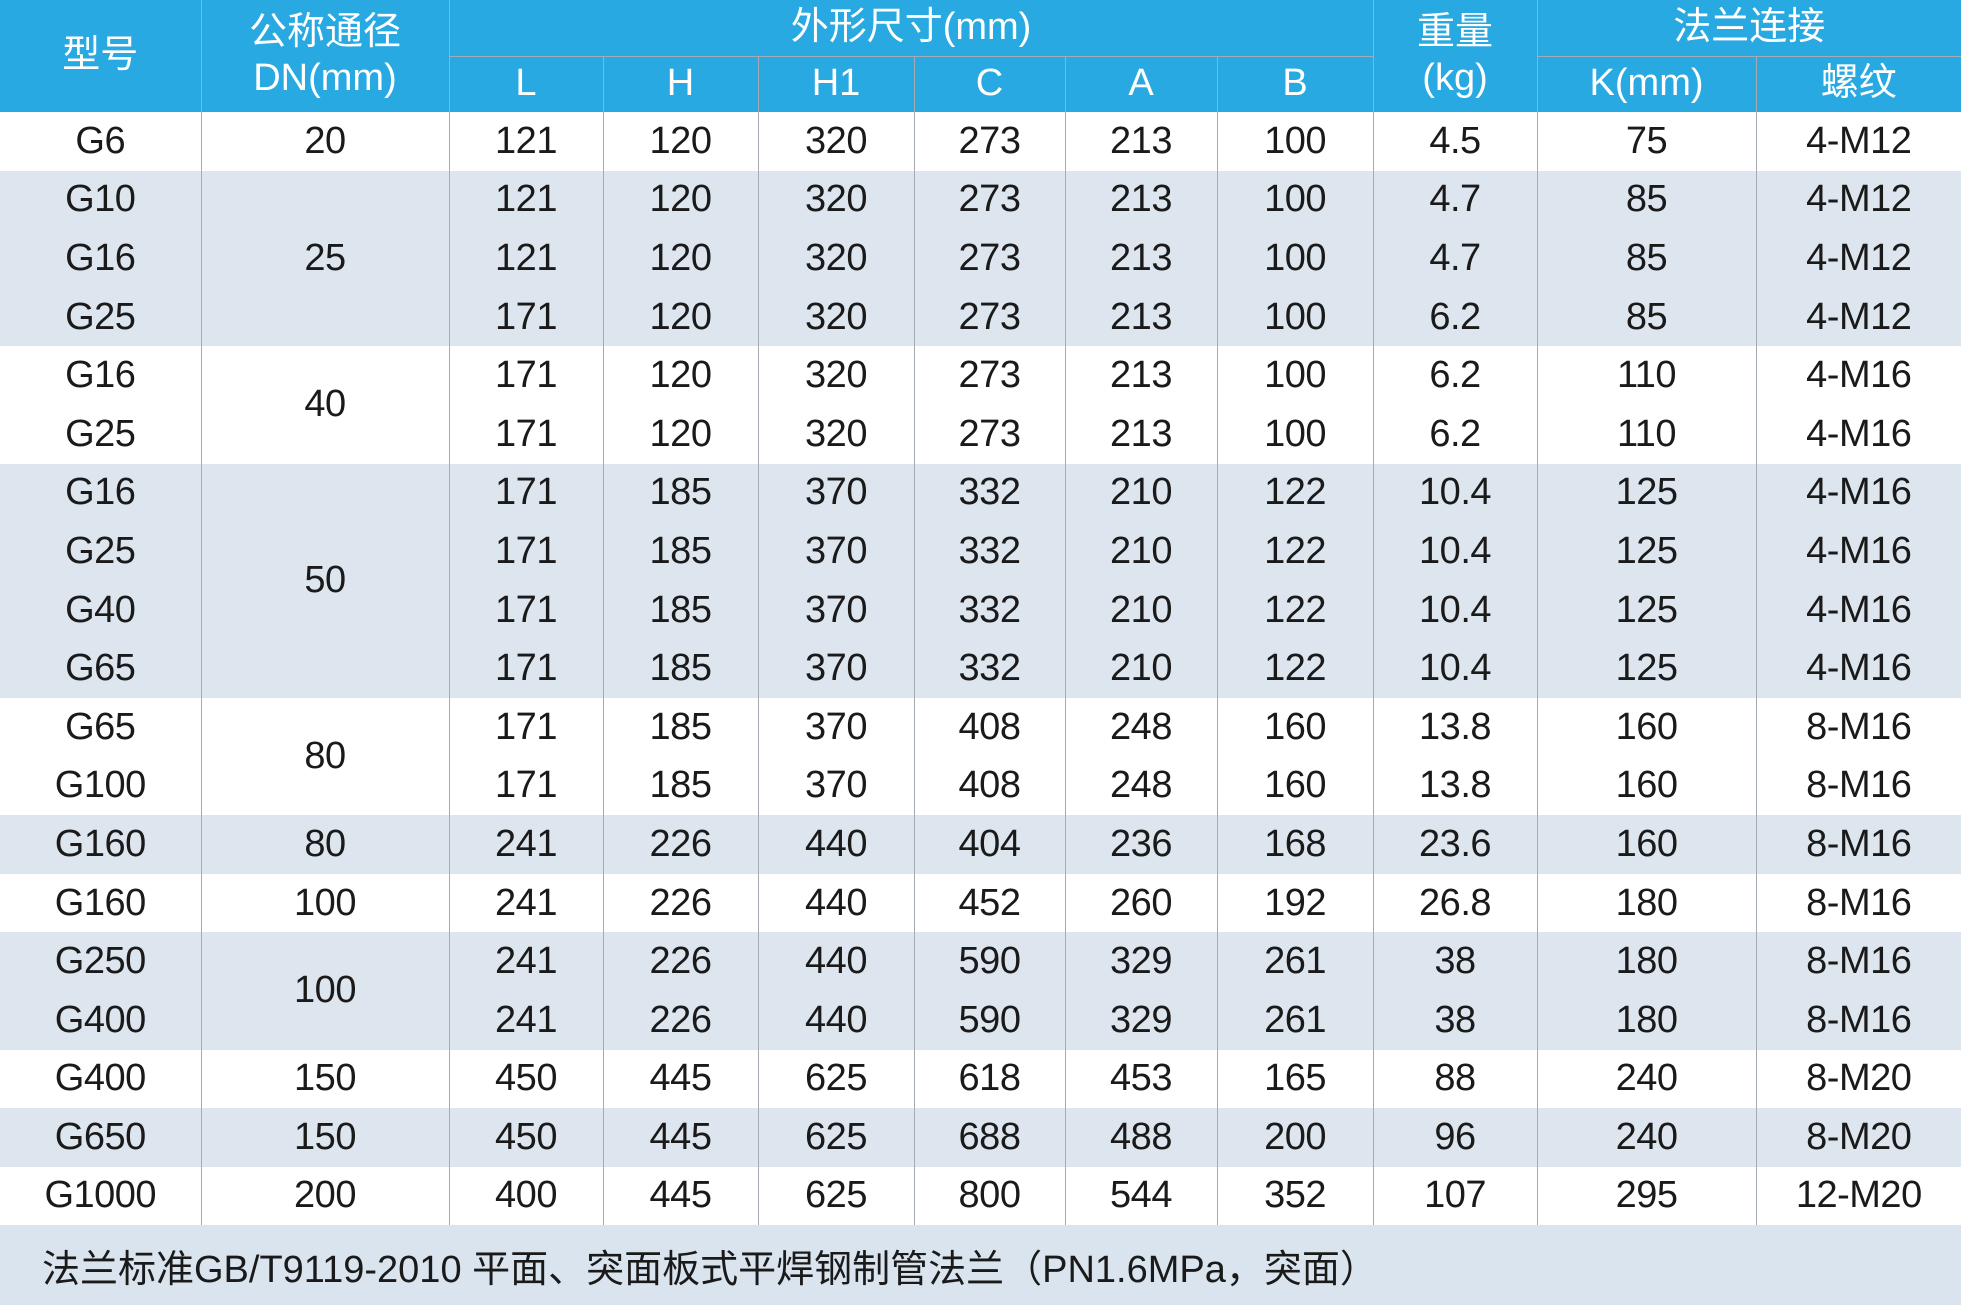 The width and height of the screenshot is (1961, 1305). Describe the element at coordinates (325, 991) in the screenshot. I see `cell-dn: 100` at that location.